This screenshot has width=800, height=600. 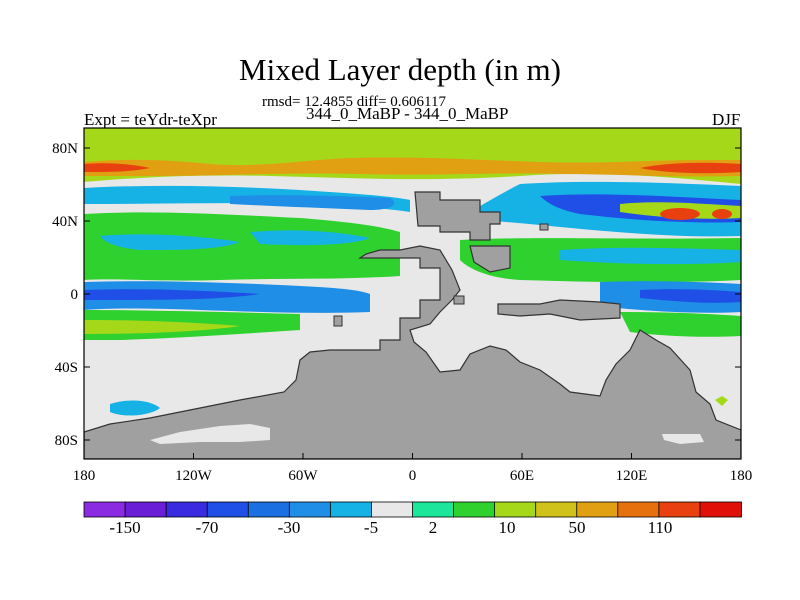 What do you see at coordinates (194, 476) in the screenshot?
I see `x-tick-label: 120W` at bounding box center [194, 476].